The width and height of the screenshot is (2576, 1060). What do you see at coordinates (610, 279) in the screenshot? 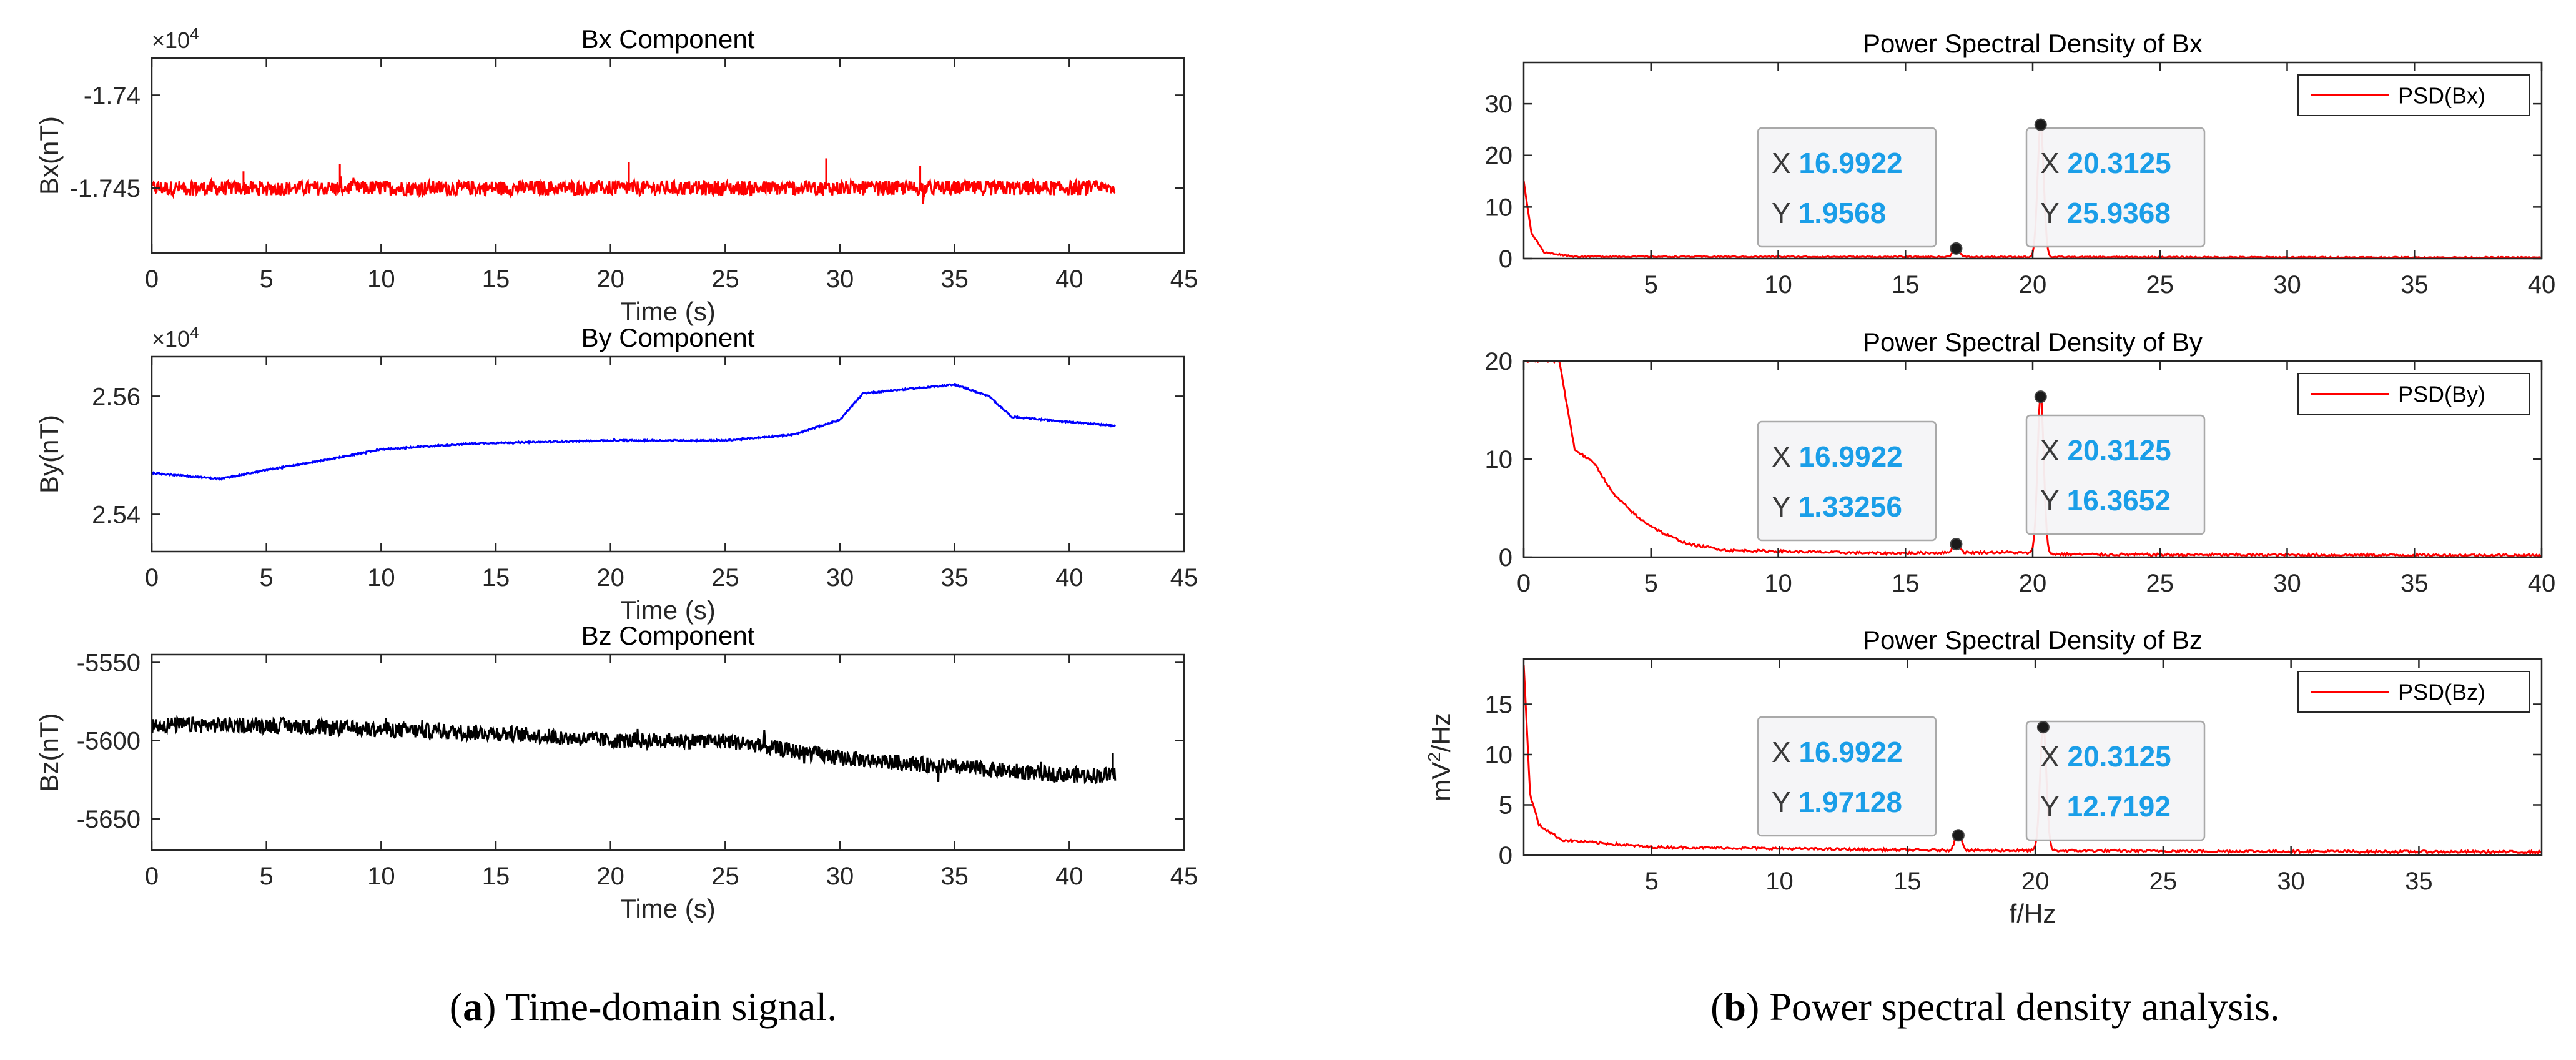
I see `chart0-xtick-label-20: 20` at bounding box center [610, 279].